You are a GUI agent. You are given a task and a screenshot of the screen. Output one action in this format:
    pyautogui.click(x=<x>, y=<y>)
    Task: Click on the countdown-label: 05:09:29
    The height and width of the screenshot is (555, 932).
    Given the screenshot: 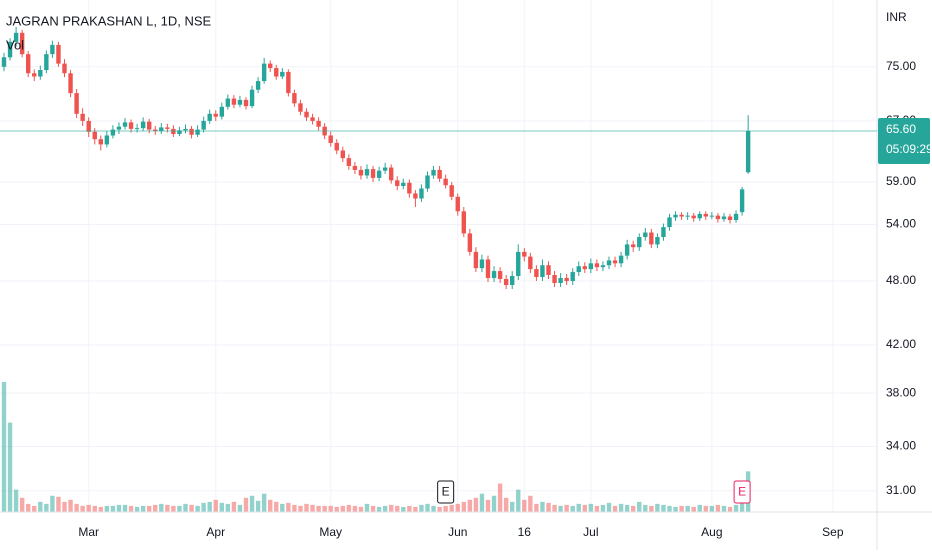 What is the action you would take?
    pyautogui.click(x=909, y=149)
    